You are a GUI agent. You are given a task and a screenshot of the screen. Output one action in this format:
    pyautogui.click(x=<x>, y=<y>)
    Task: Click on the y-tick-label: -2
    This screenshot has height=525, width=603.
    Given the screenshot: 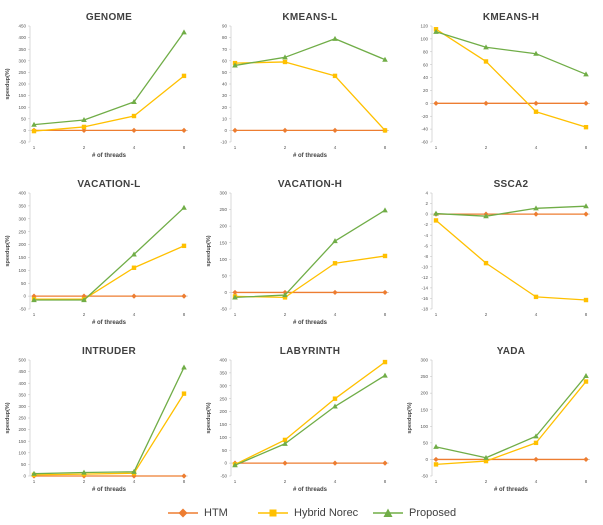 What is the action you would take?
    pyautogui.click(x=426, y=224)
    